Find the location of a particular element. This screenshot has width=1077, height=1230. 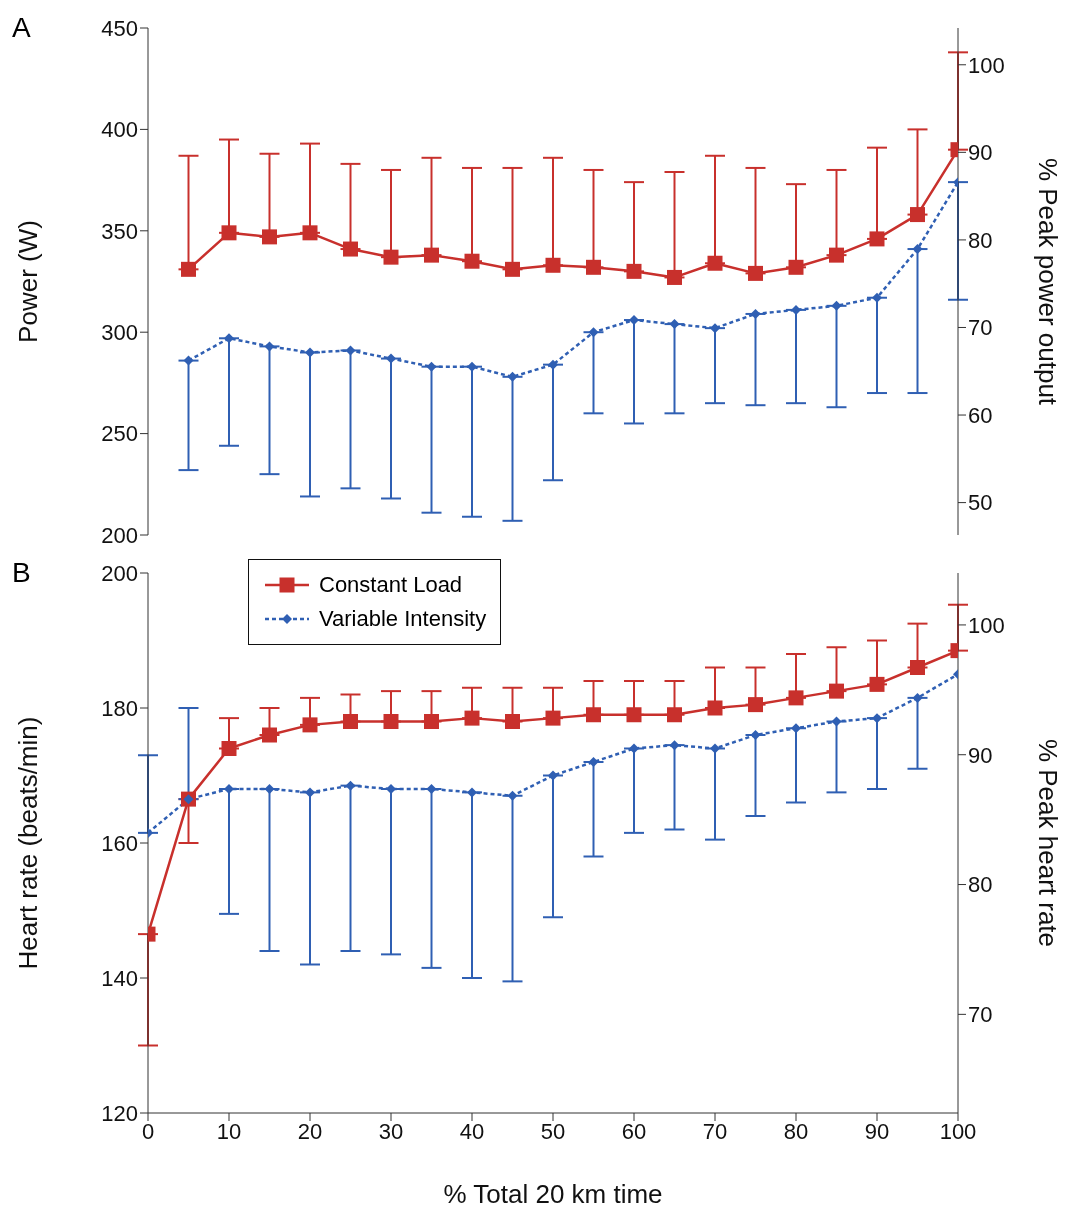

x-tick-label: 50 is located at coordinates (553, 1131).